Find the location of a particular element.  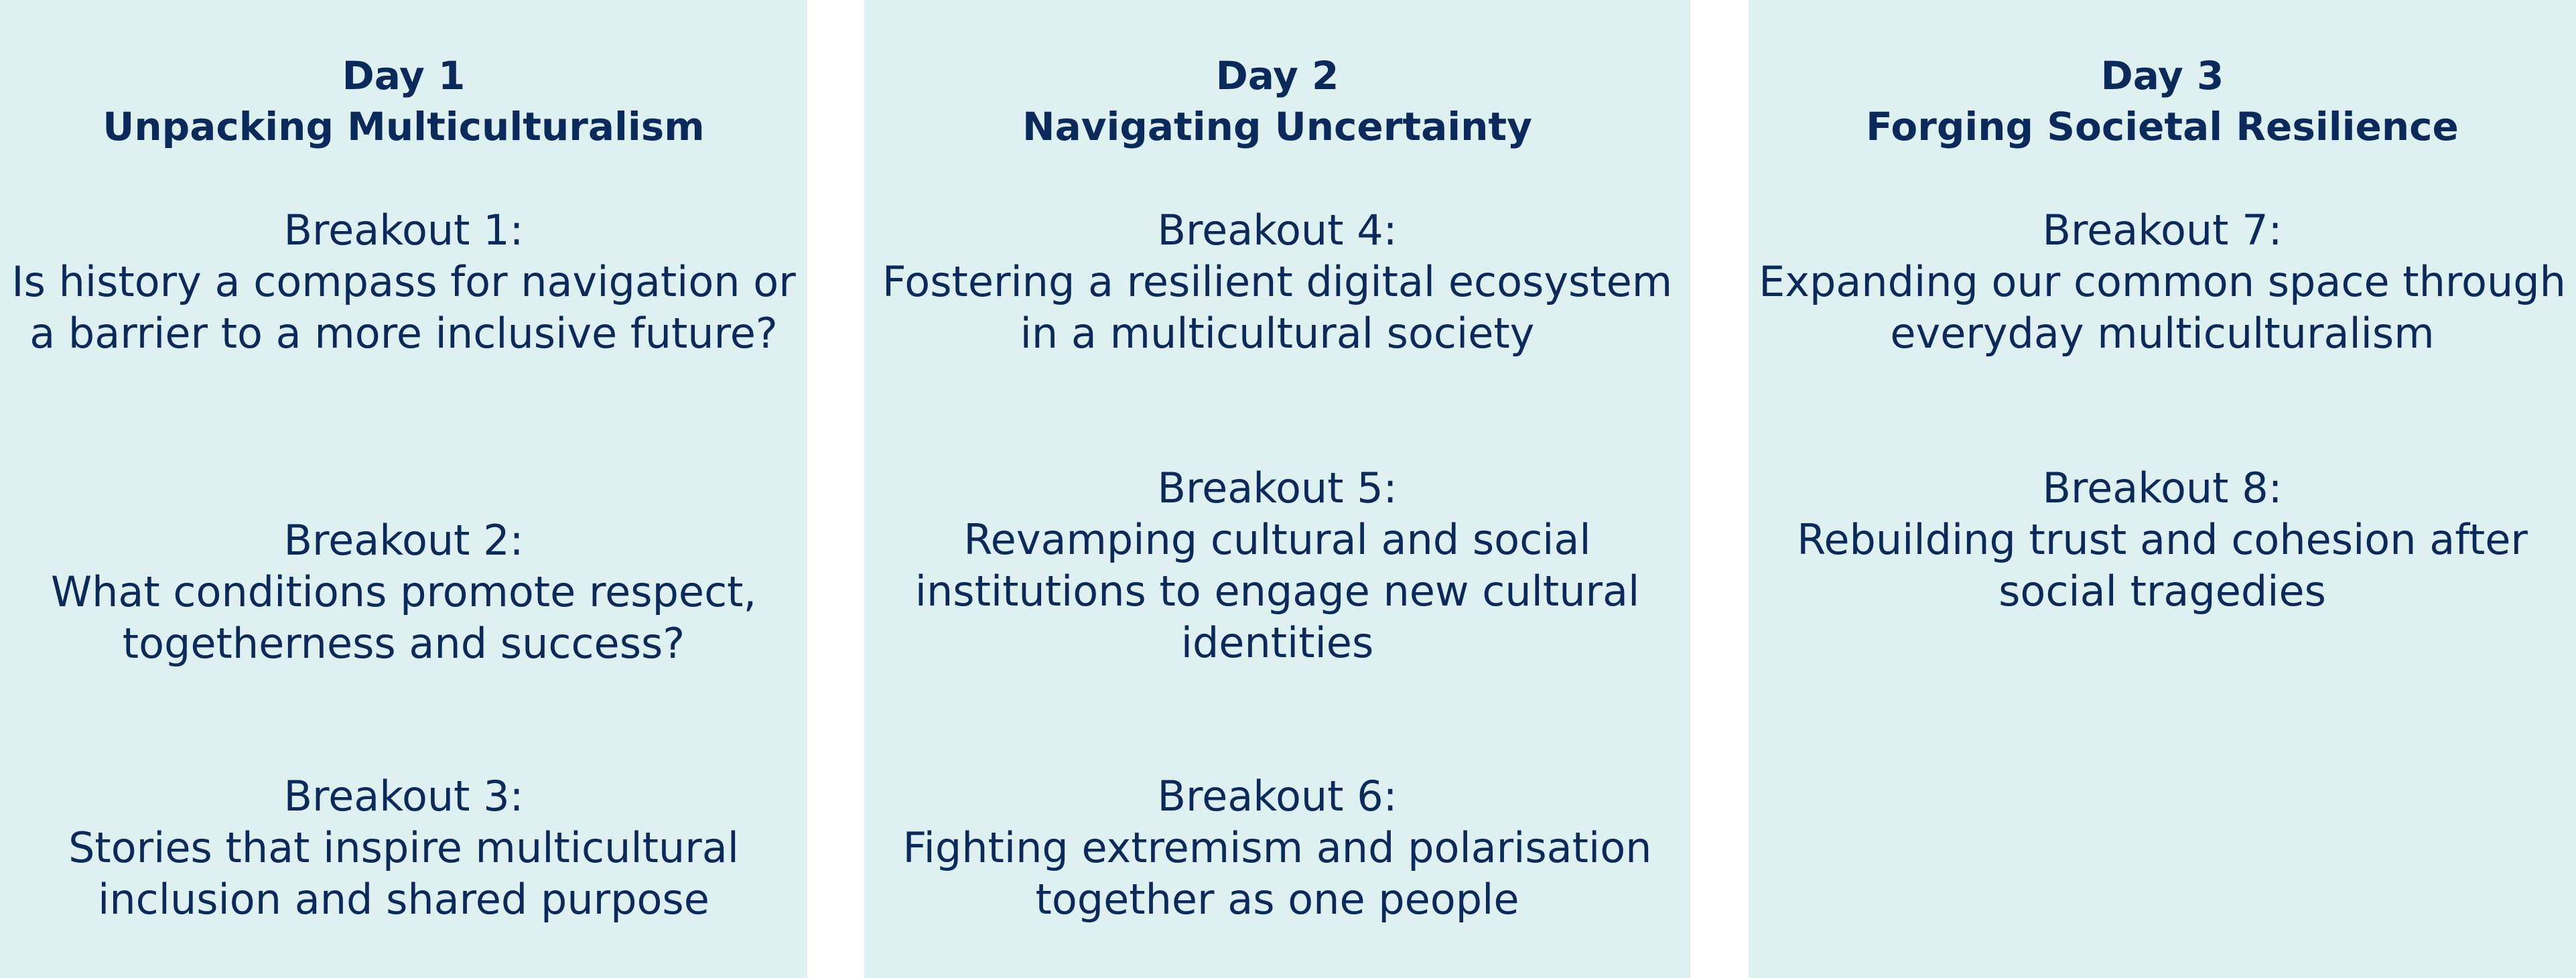

breakout-5-label: Breakout 5: is located at coordinates (1278, 488).